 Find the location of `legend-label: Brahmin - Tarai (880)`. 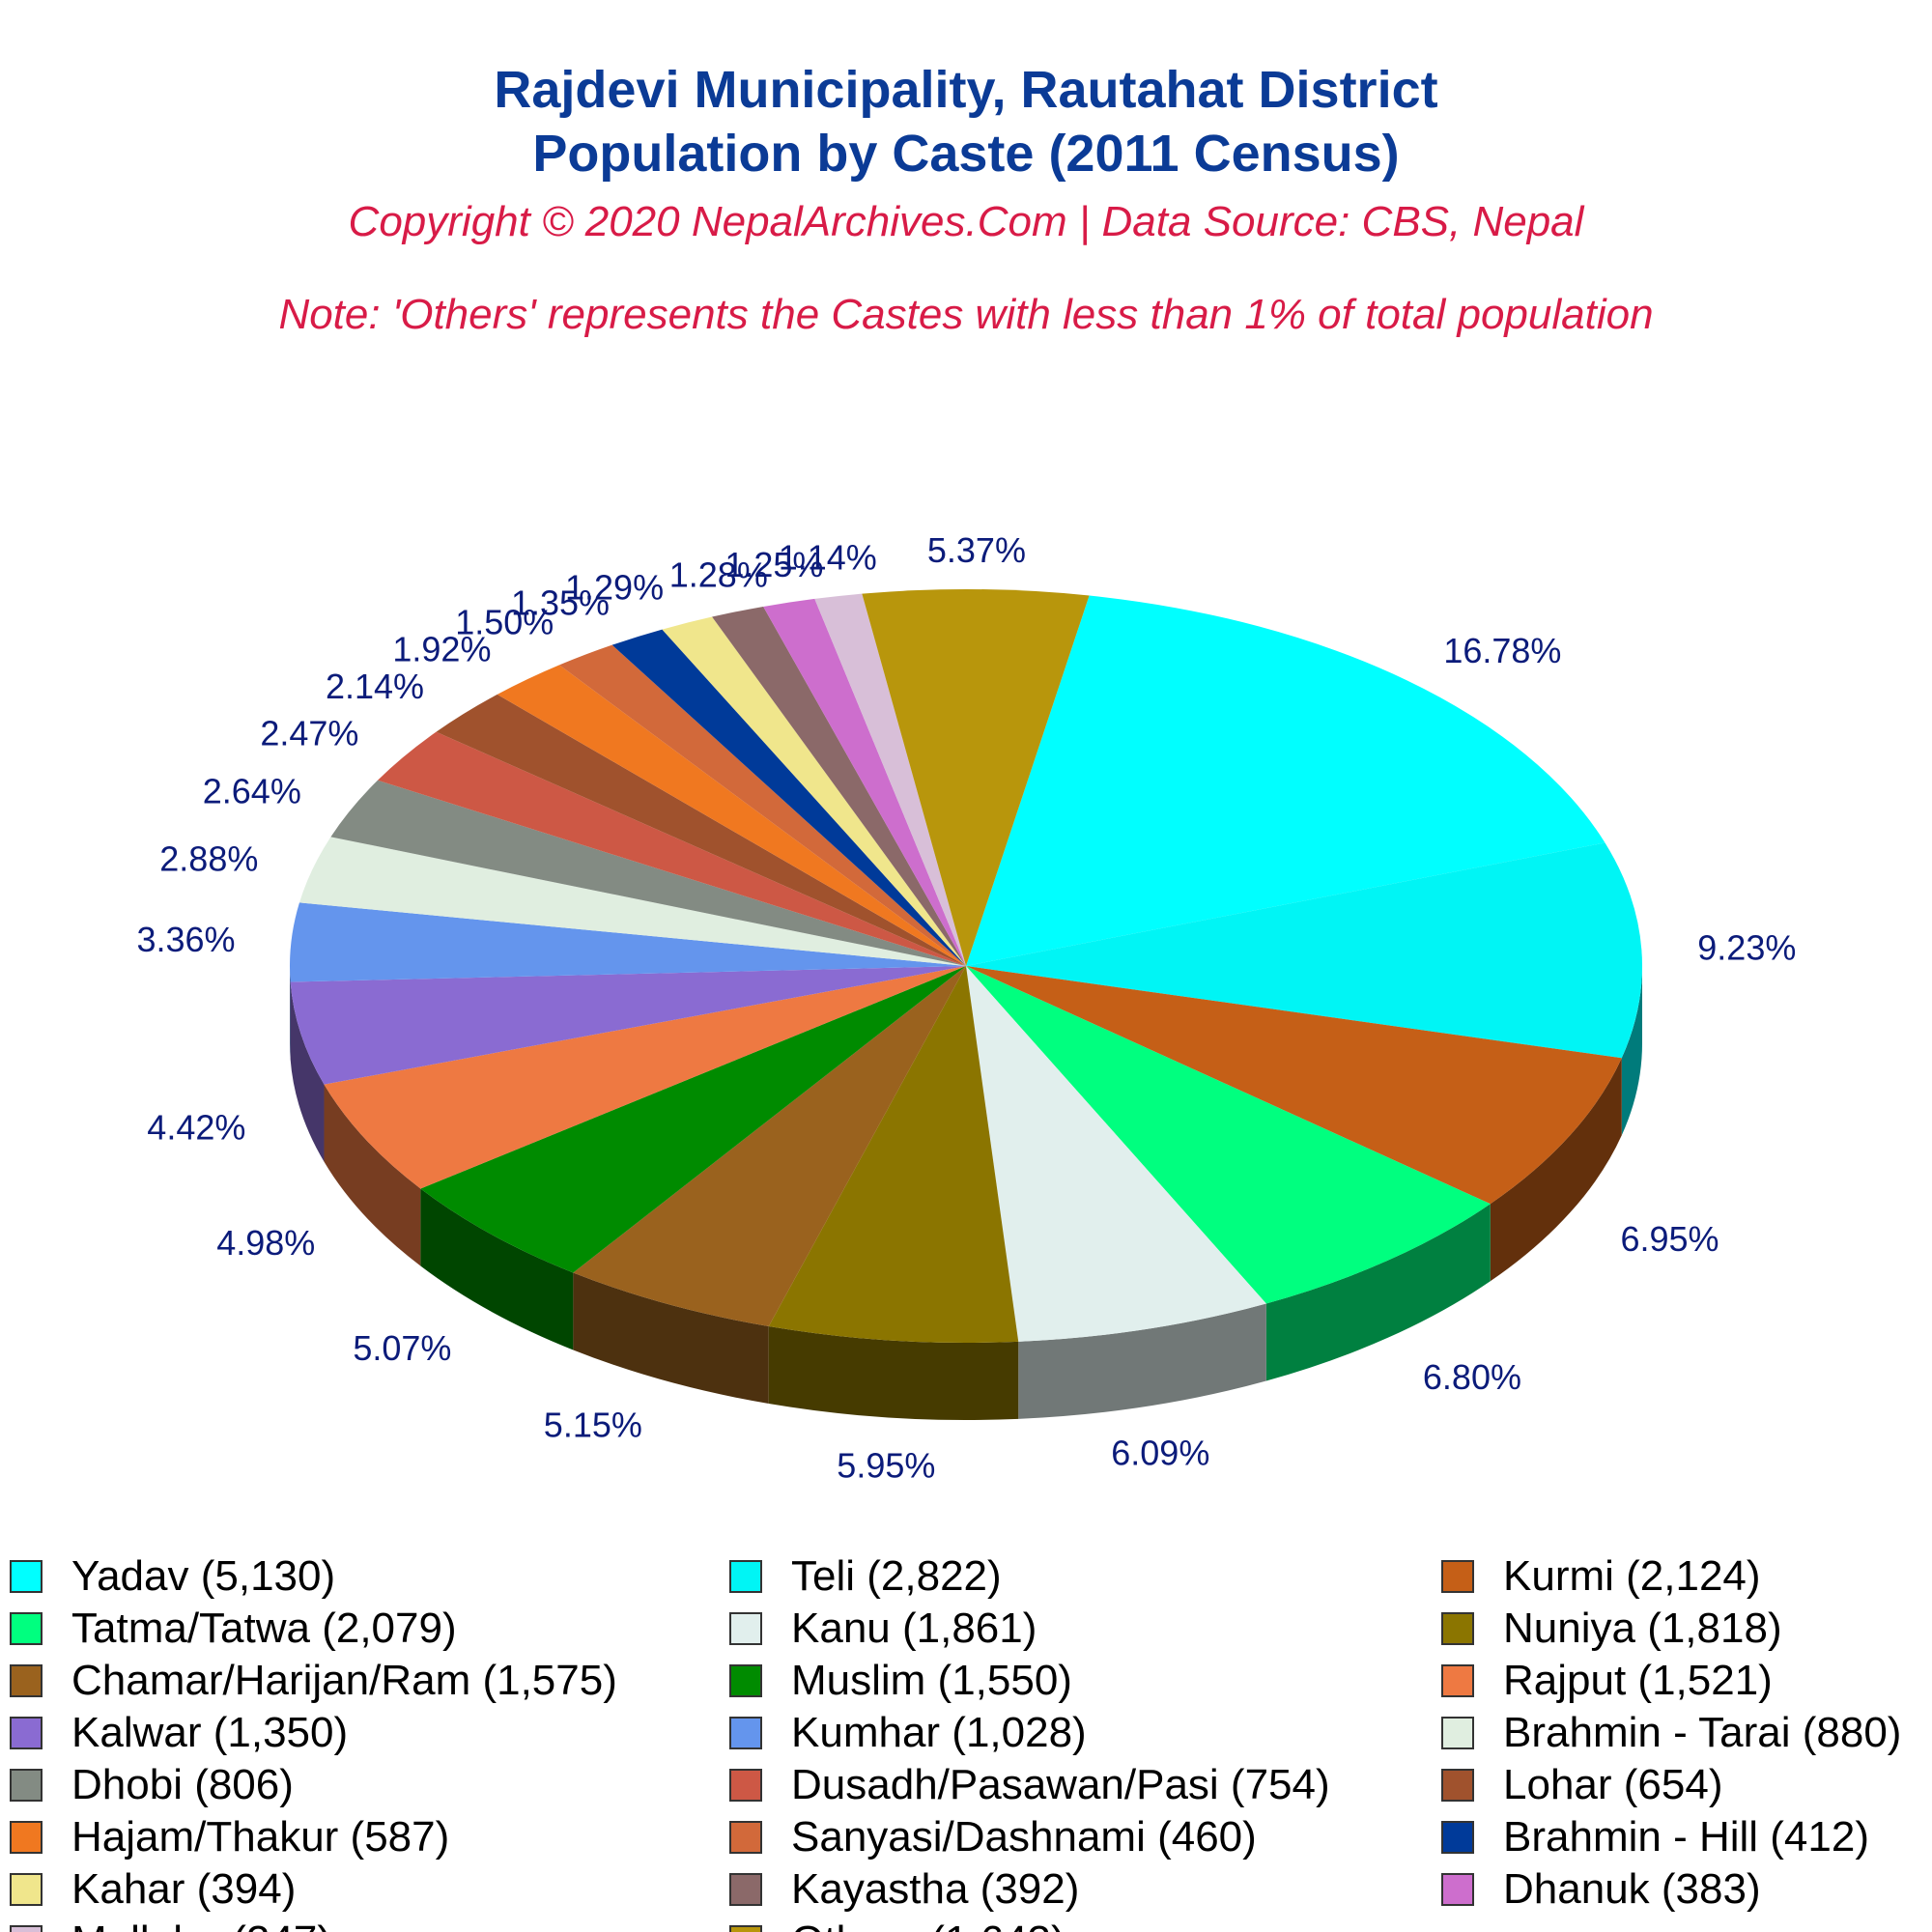

legend-label: Brahmin - Tarai (880) is located at coordinates (1702, 1732).